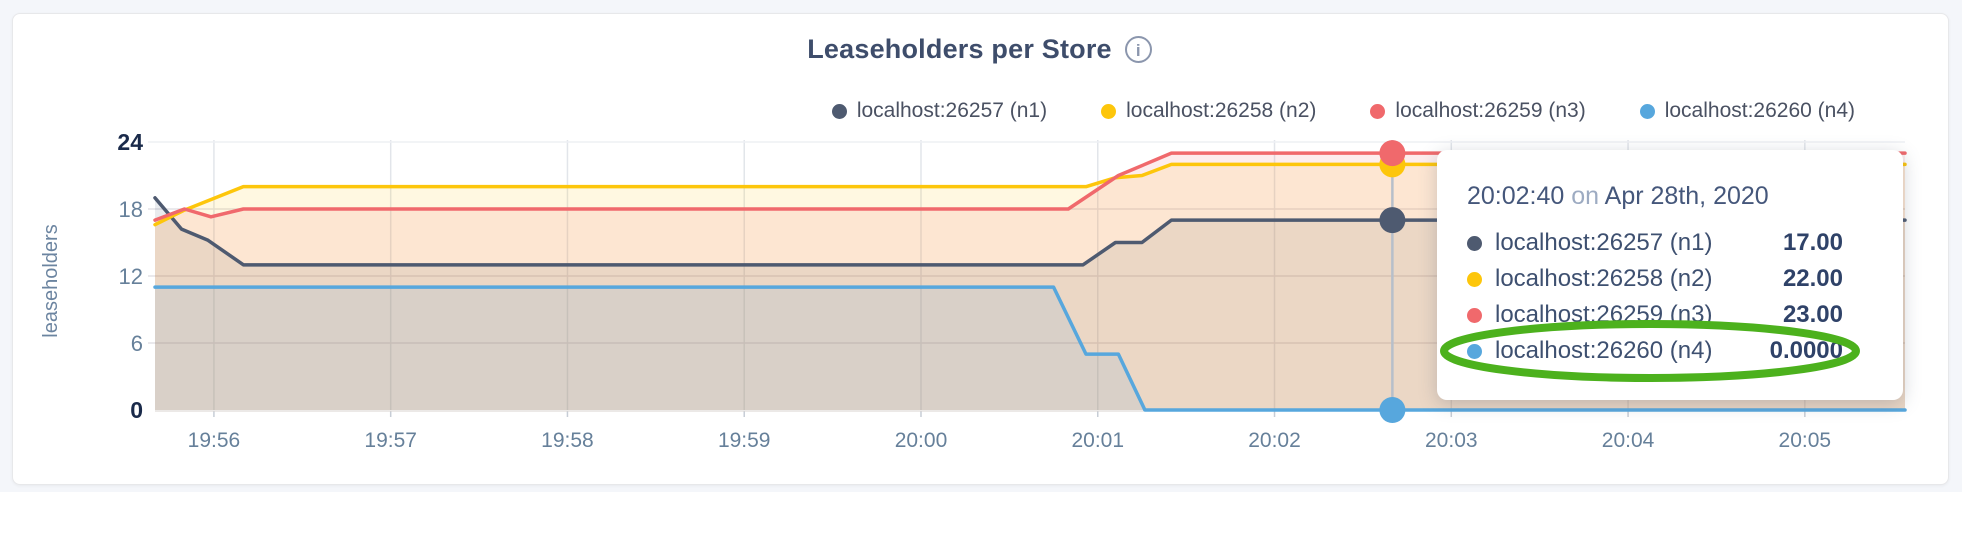 Image resolution: width=1962 pixels, height=534 pixels. Describe the element at coordinates (1138, 49) in the screenshot. I see `info-icon: i` at that location.